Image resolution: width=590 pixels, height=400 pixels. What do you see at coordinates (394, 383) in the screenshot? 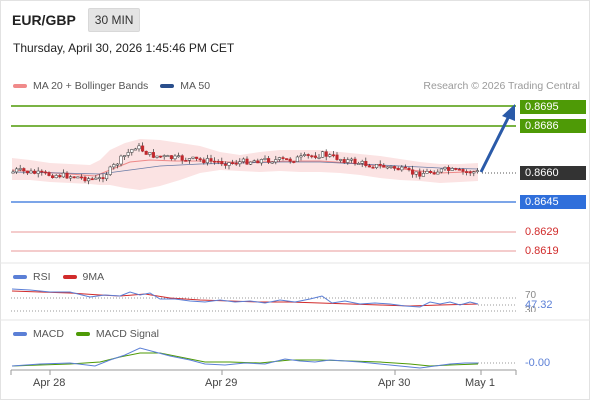
I see `x-label-apr30: Apr 30` at bounding box center [394, 383].